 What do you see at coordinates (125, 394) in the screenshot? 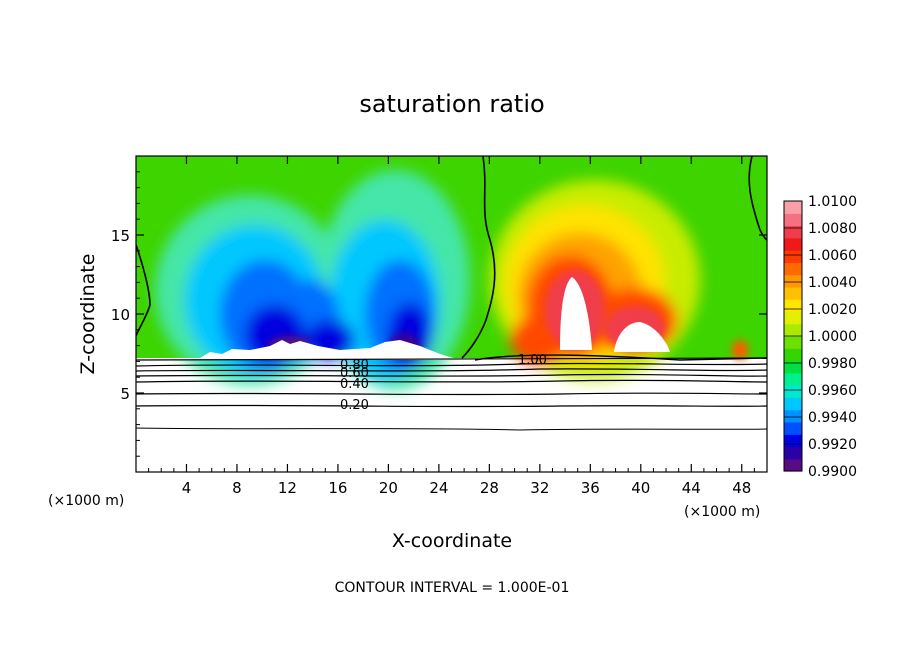
I see `y-tick-label: 5` at bounding box center [125, 394].